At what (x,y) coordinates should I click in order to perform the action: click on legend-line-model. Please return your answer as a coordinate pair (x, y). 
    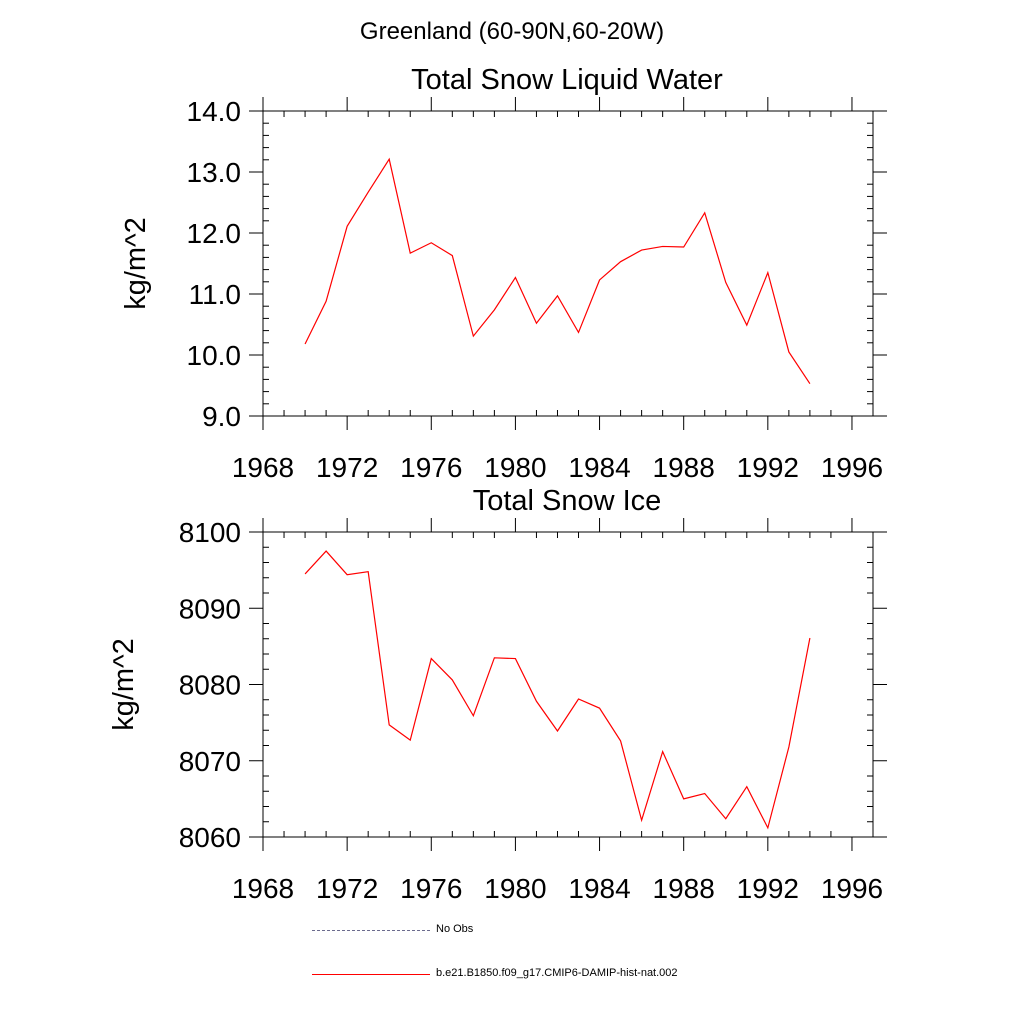
    Looking at the image, I should click on (371, 974).